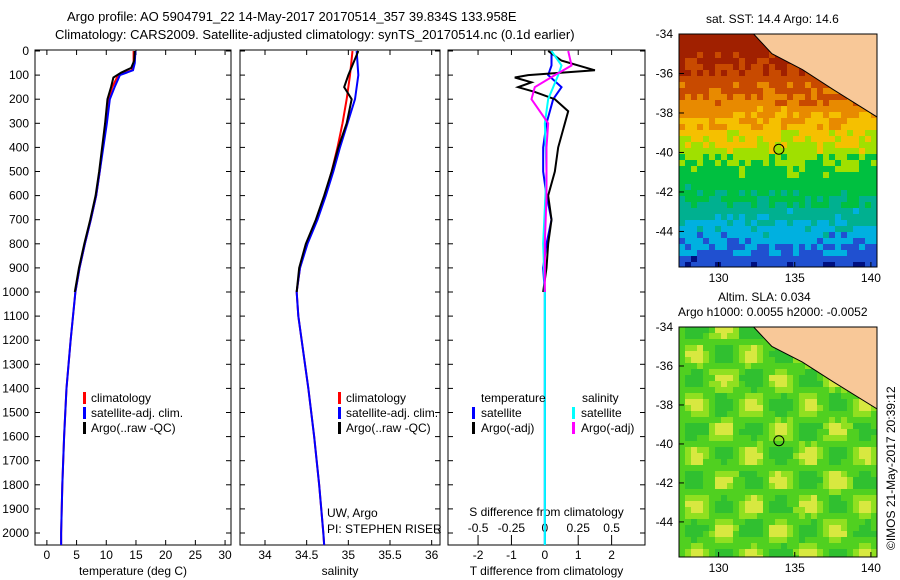 The image size is (900, 580). What do you see at coordinates (225, 555) in the screenshot?
I see `x-tick-label: 30` at bounding box center [225, 555].